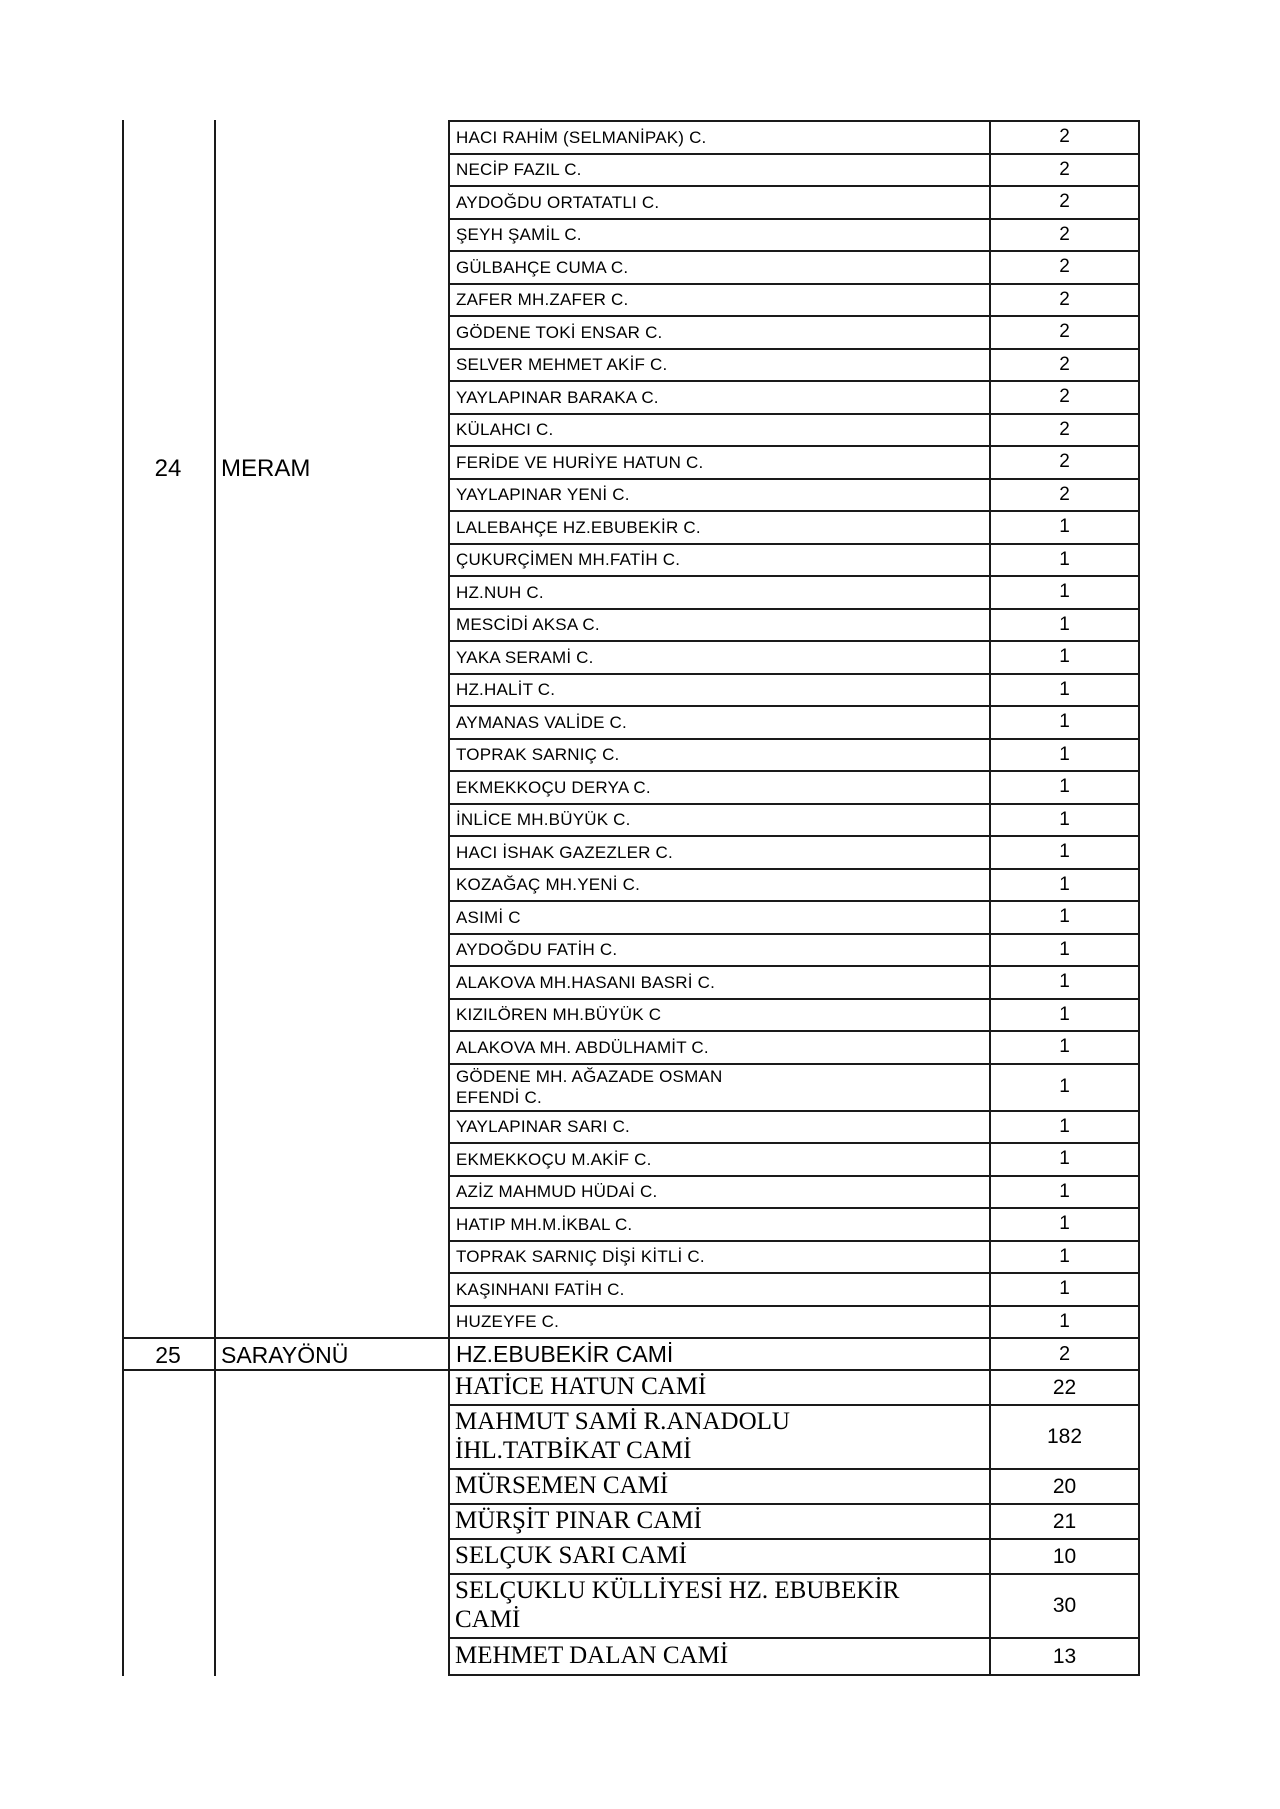 The image size is (1280, 1809). Describe the element at coordinates (794, 300) in the screenshot. I see `table-row: ZAFER MH.ZAFER C. 2` at that location.